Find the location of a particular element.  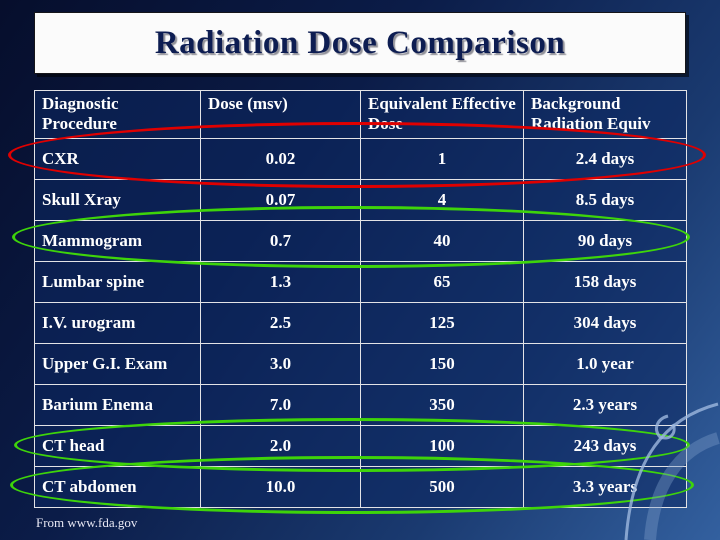

cell-background: 90 days is located at coordinates (605, 241).